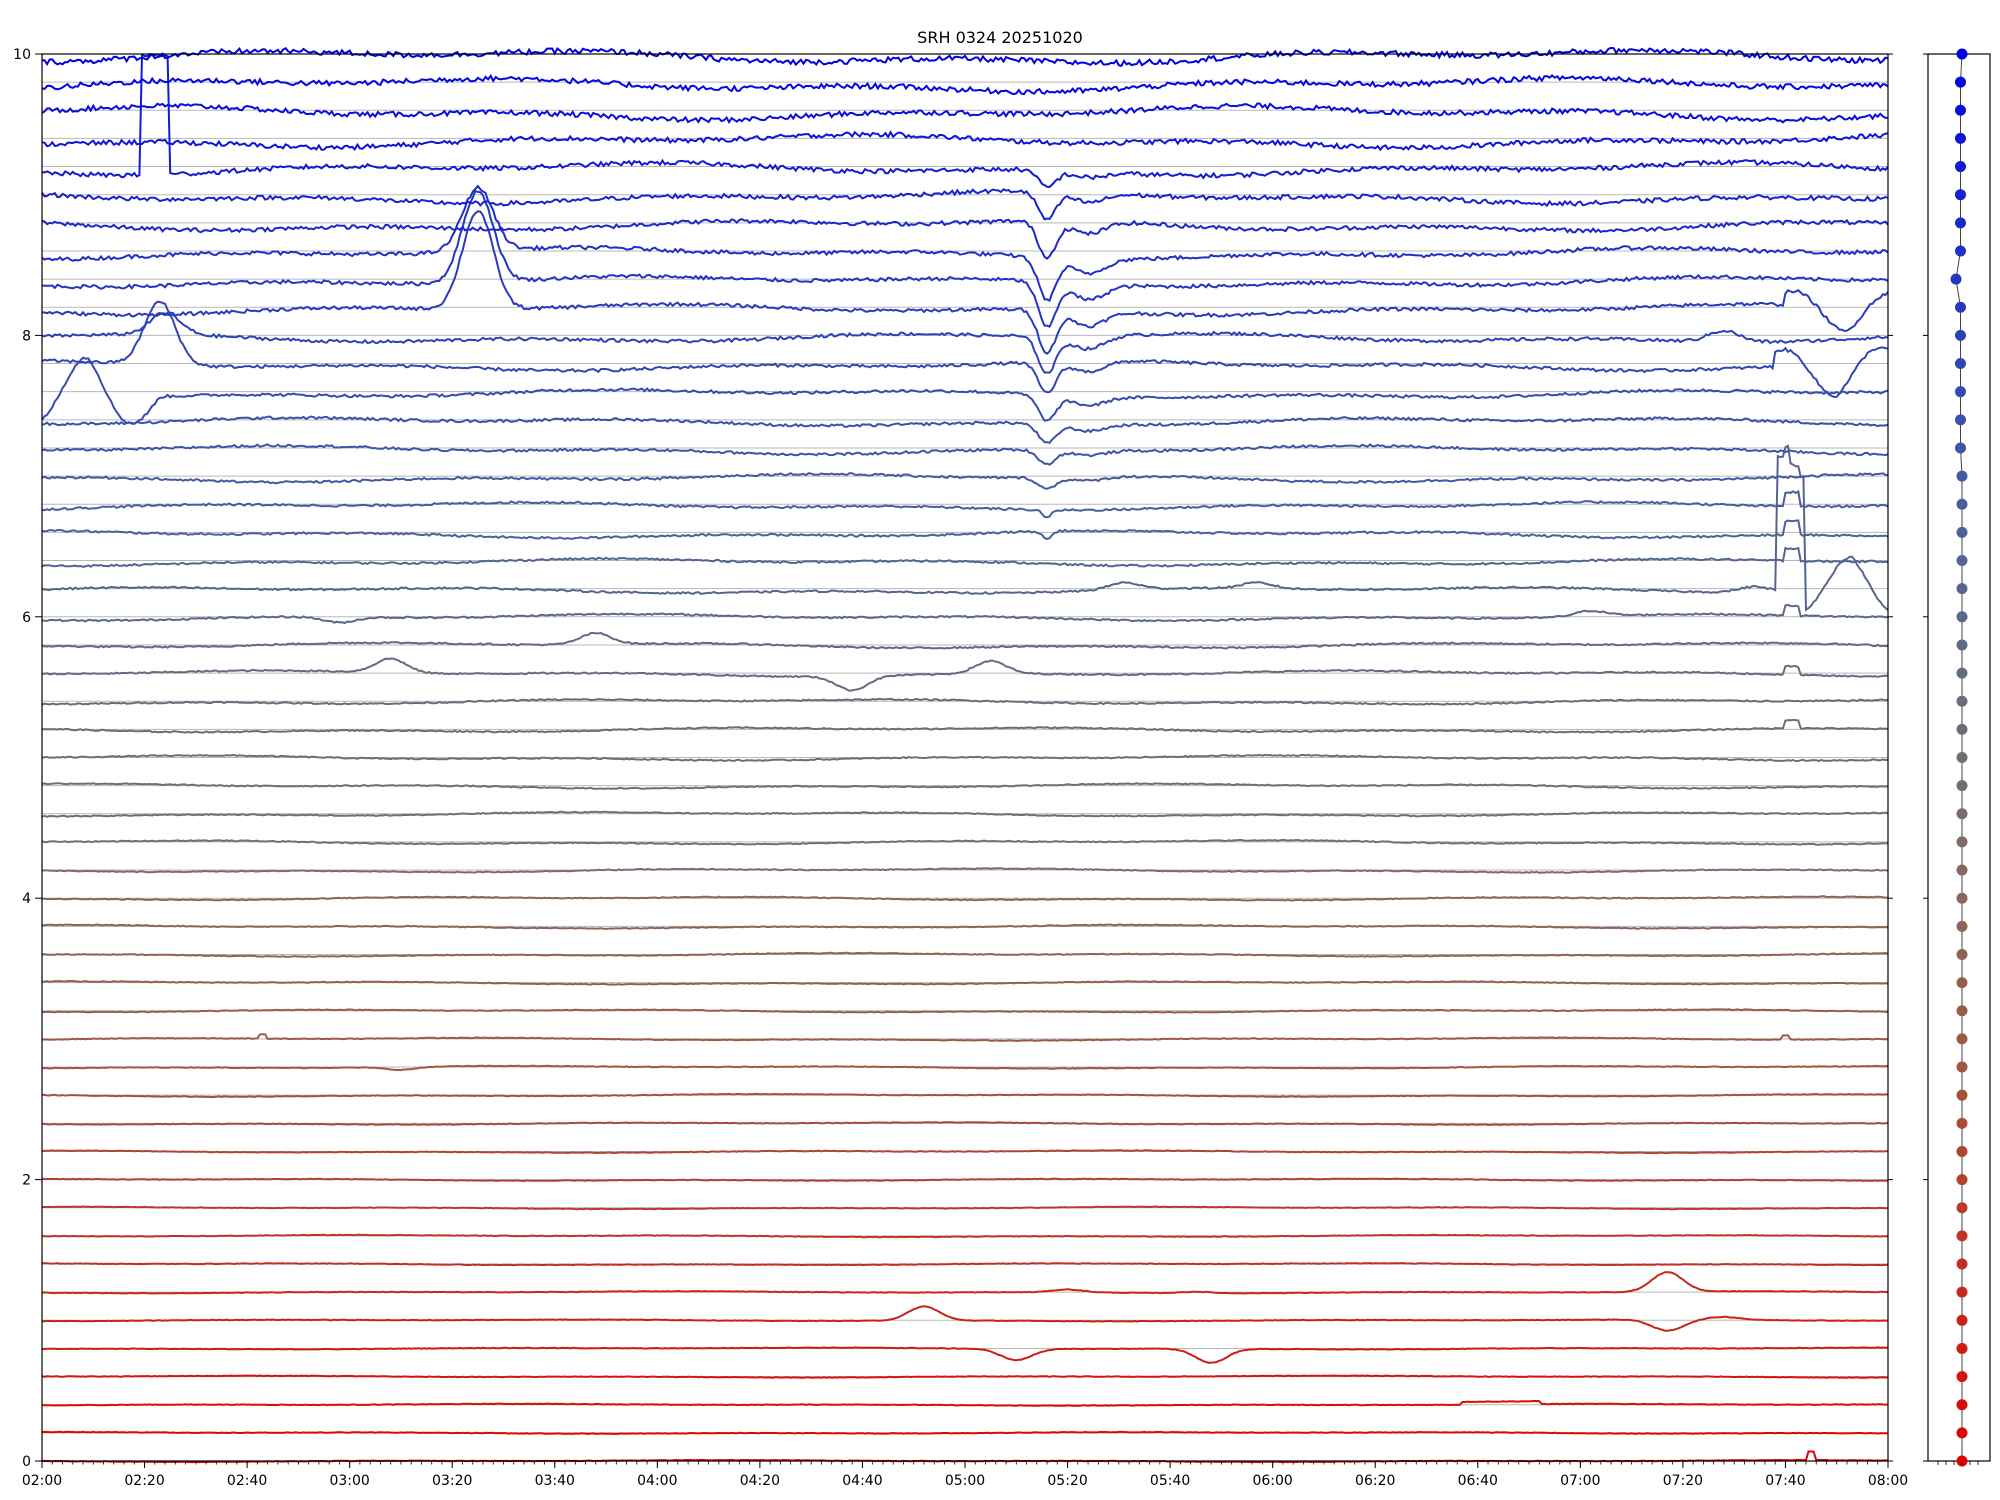 The height and width of the screenshot is (1500, 2000). Describe the element at coordinates (555, 1481) in the screenshot. I see `x-tick-label-5: 03:40` at that location.